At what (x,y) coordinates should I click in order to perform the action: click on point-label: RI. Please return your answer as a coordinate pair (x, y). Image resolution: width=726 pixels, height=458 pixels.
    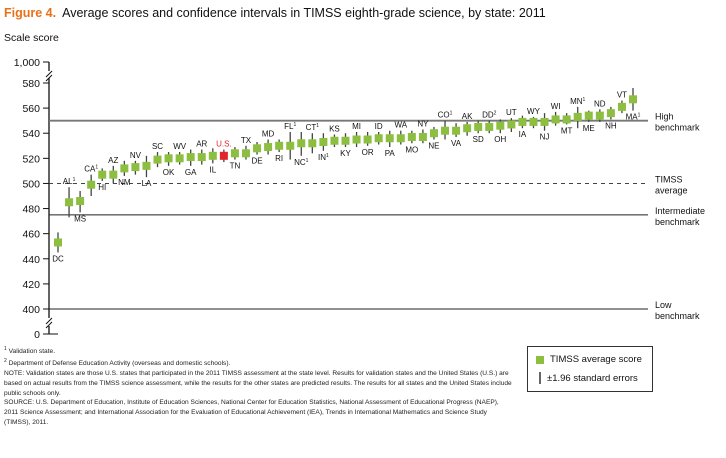
    Looking at the image, I should click on (279, 158).